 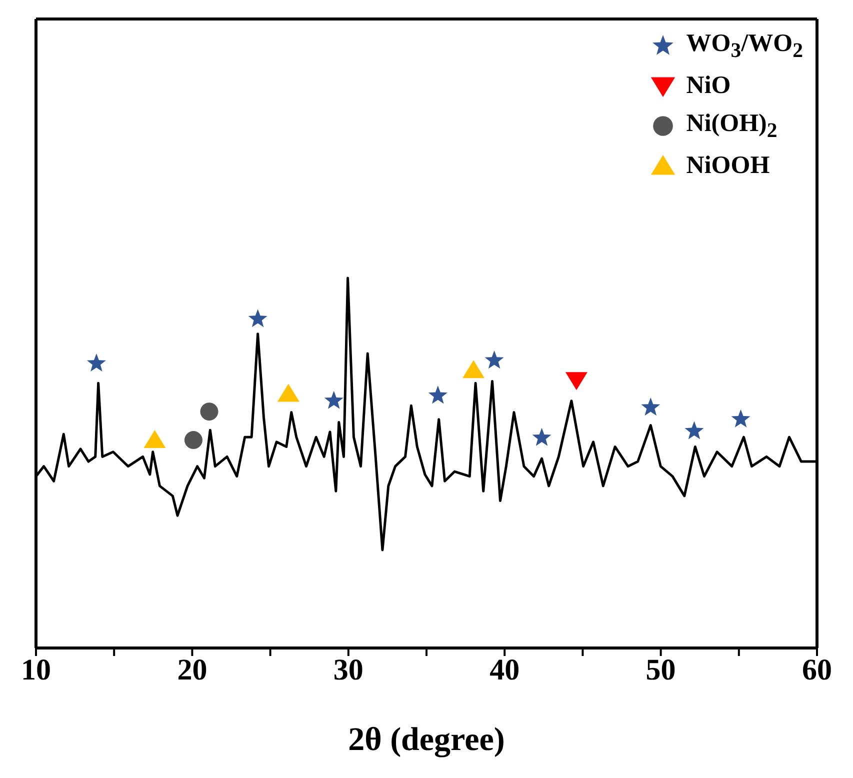 I want to click on x-tick-label: 40, so click(x=505, y=669).